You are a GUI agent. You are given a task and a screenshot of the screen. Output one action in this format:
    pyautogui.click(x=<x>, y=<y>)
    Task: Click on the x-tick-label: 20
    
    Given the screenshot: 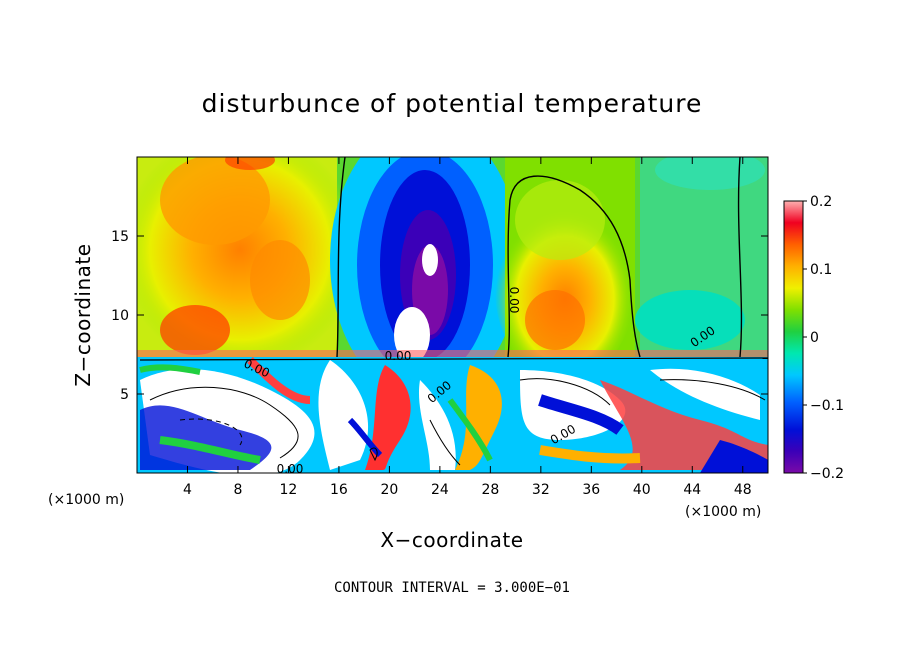 What is the action you would take?
    pyautogui.click(x=389, y=490)
    